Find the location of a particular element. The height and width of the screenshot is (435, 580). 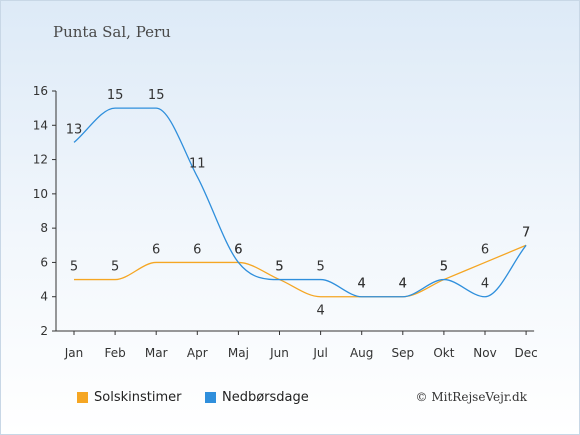

data-label-sunshine-feb: 5 is located at coordinates (115, 267).